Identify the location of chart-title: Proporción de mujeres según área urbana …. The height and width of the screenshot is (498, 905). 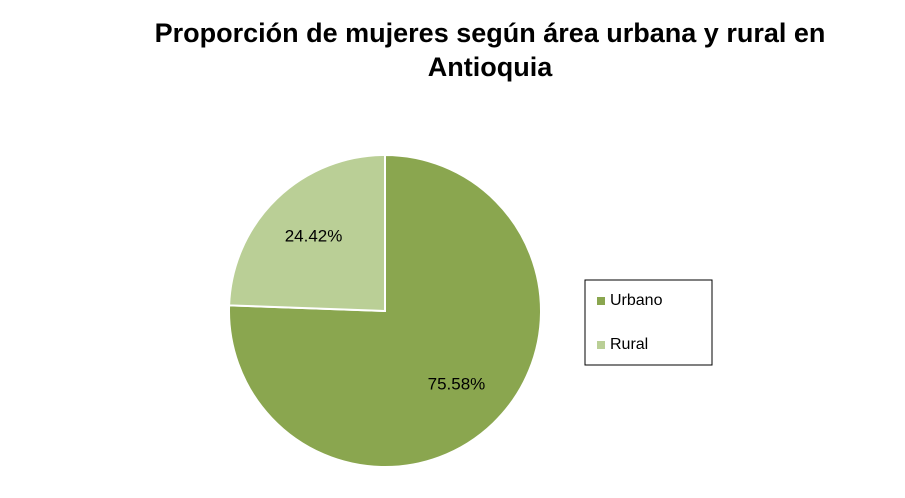
(490, 50).